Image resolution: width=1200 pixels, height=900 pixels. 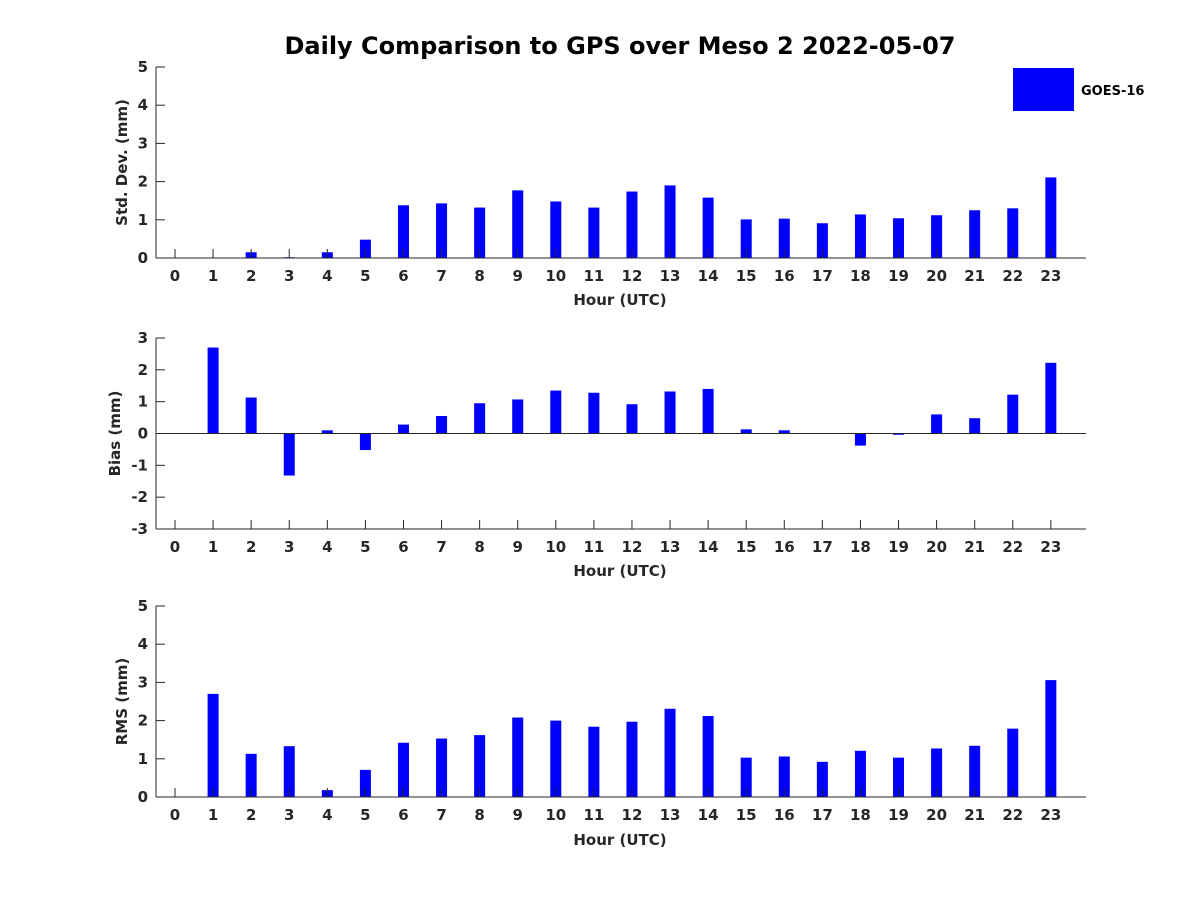 I want to click on x-tick-label: 2, so click(x=251, y=547).